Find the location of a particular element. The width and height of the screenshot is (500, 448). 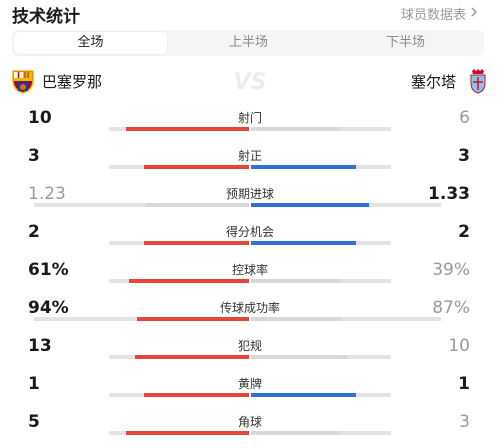

stat-label: 得分机会 is located at coordinates (249, 232).